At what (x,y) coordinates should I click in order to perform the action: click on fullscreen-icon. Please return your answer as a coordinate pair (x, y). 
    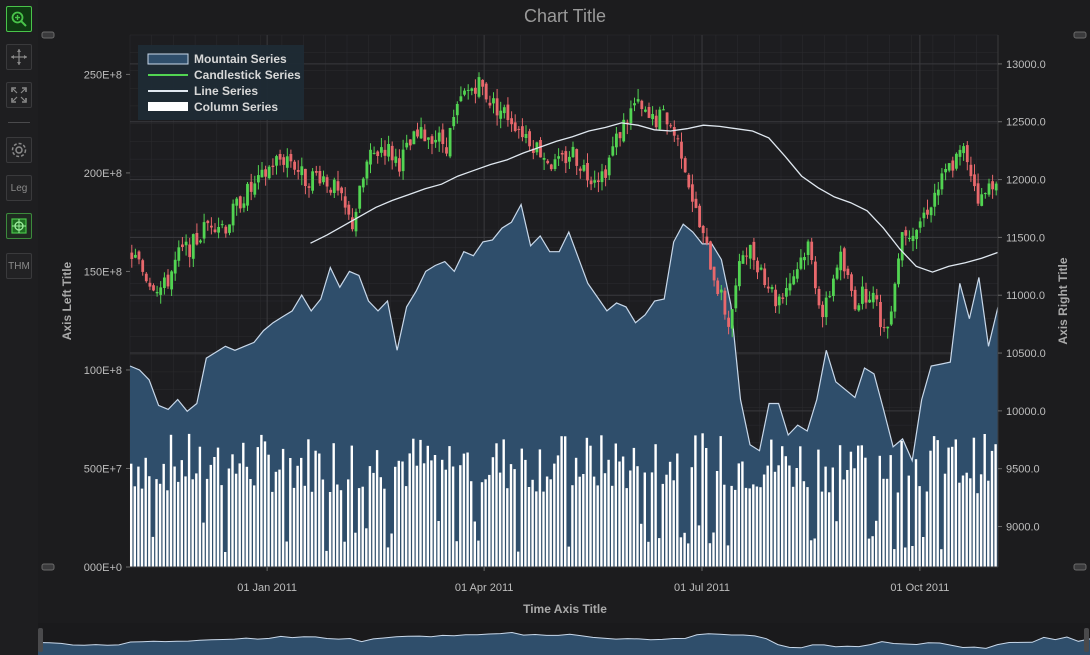
    Looking at the image, I should click on (19, 95).